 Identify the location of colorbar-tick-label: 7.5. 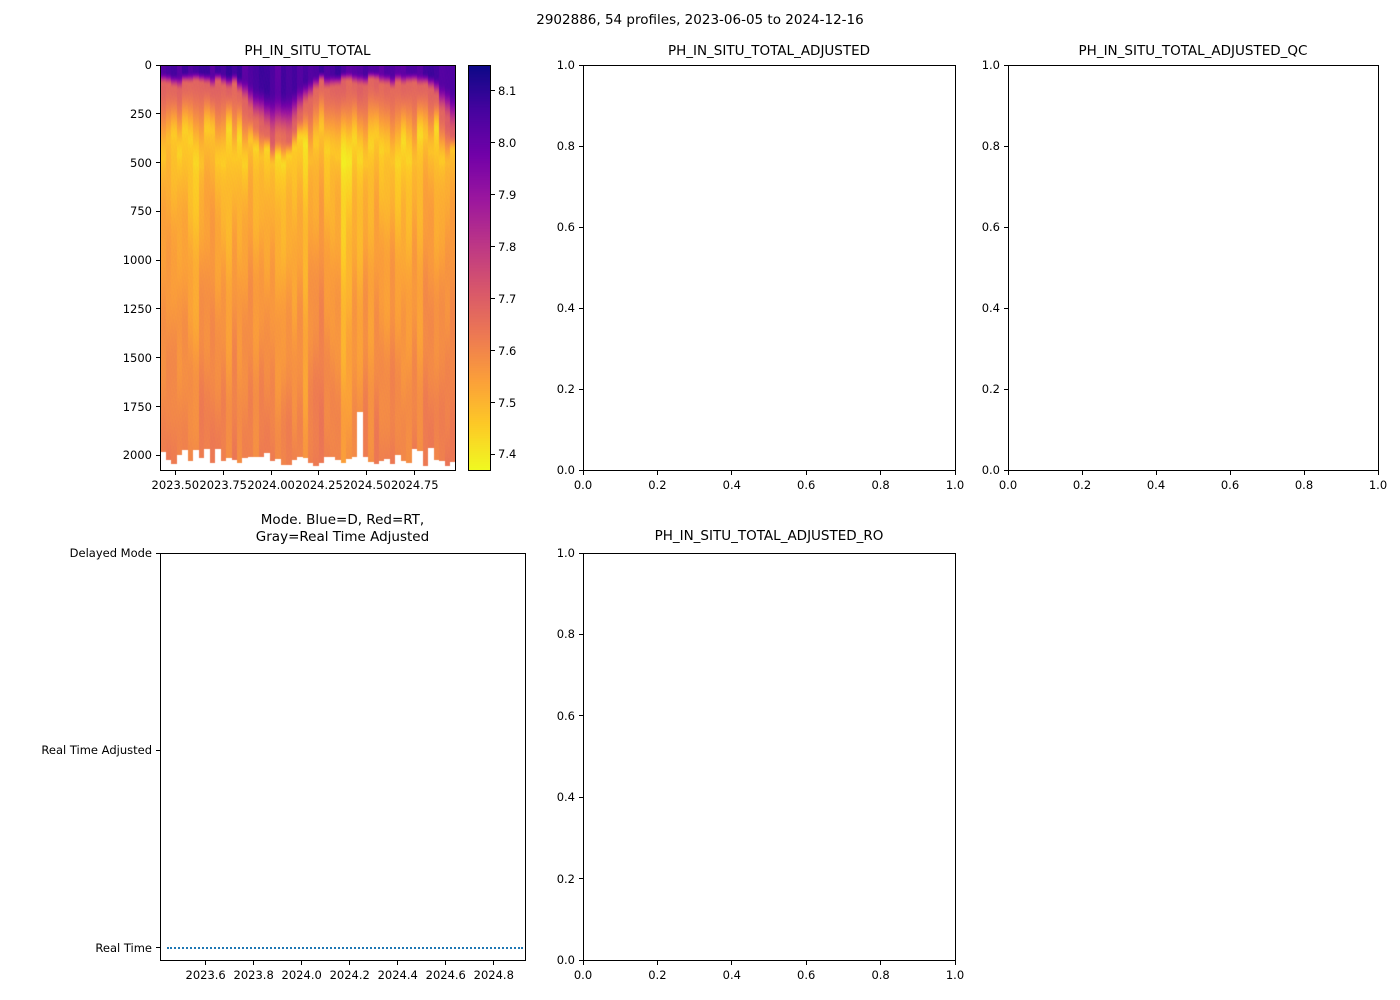
(507, 402).